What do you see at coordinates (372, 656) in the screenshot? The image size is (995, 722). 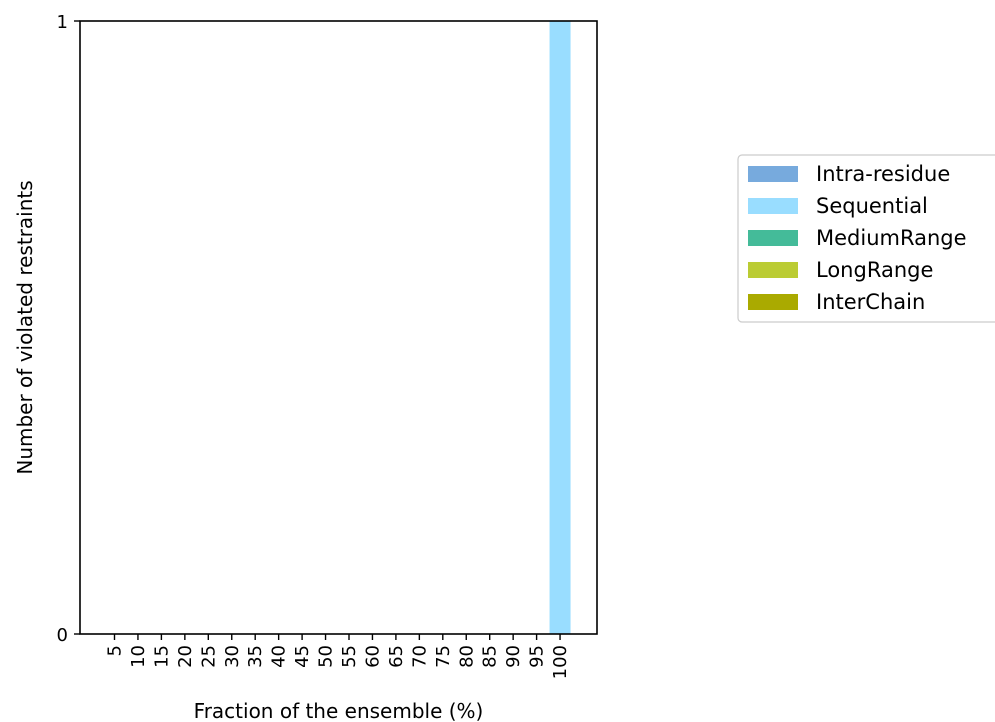 I see `x-tick-label-60: 60` at bounding box center [372, 656].